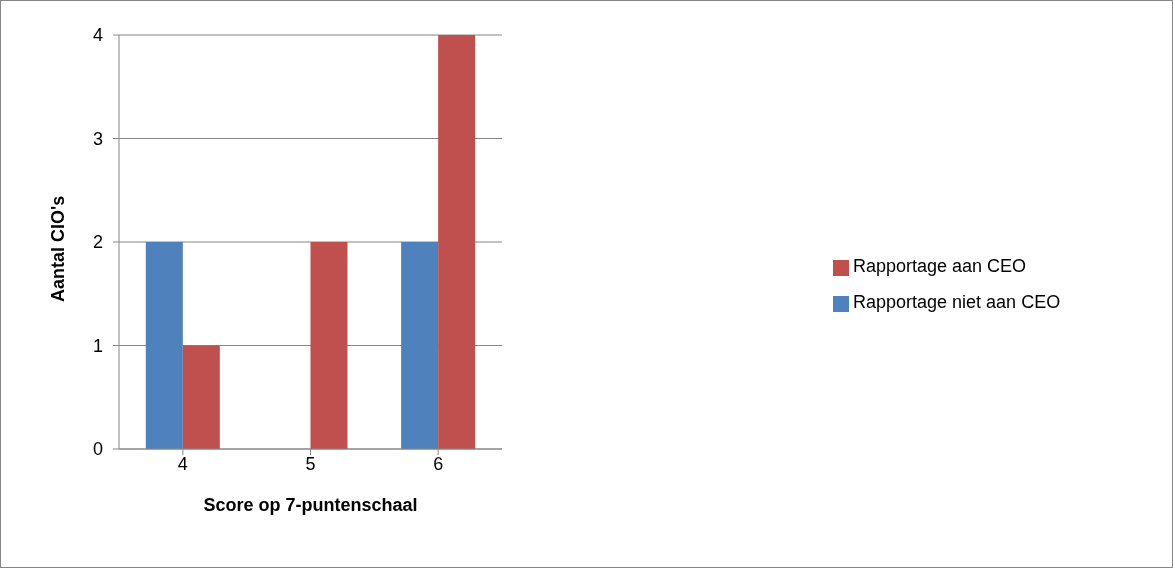 The image size is (1173, 568). I want to click on legend-label: Rapportage aan CEO, so click(940, 266).